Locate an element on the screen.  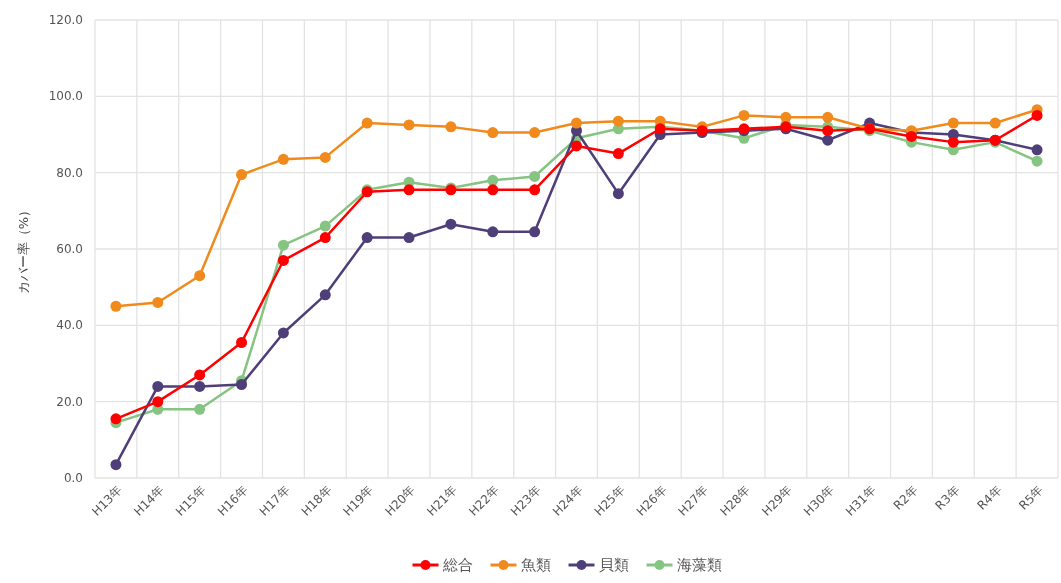
y-tick-label: 120.0 is located at coordinates (65, 20).